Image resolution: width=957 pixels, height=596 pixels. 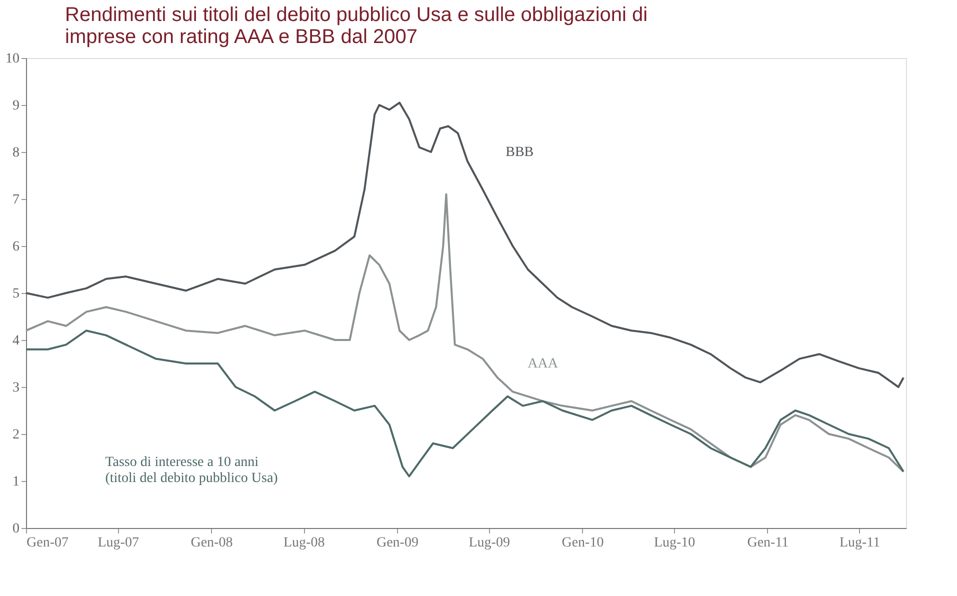 What do you see at coordinates (16, 435) in the screenshot?
I see `y-tick-label: 2` at bounding box center [16, 435].